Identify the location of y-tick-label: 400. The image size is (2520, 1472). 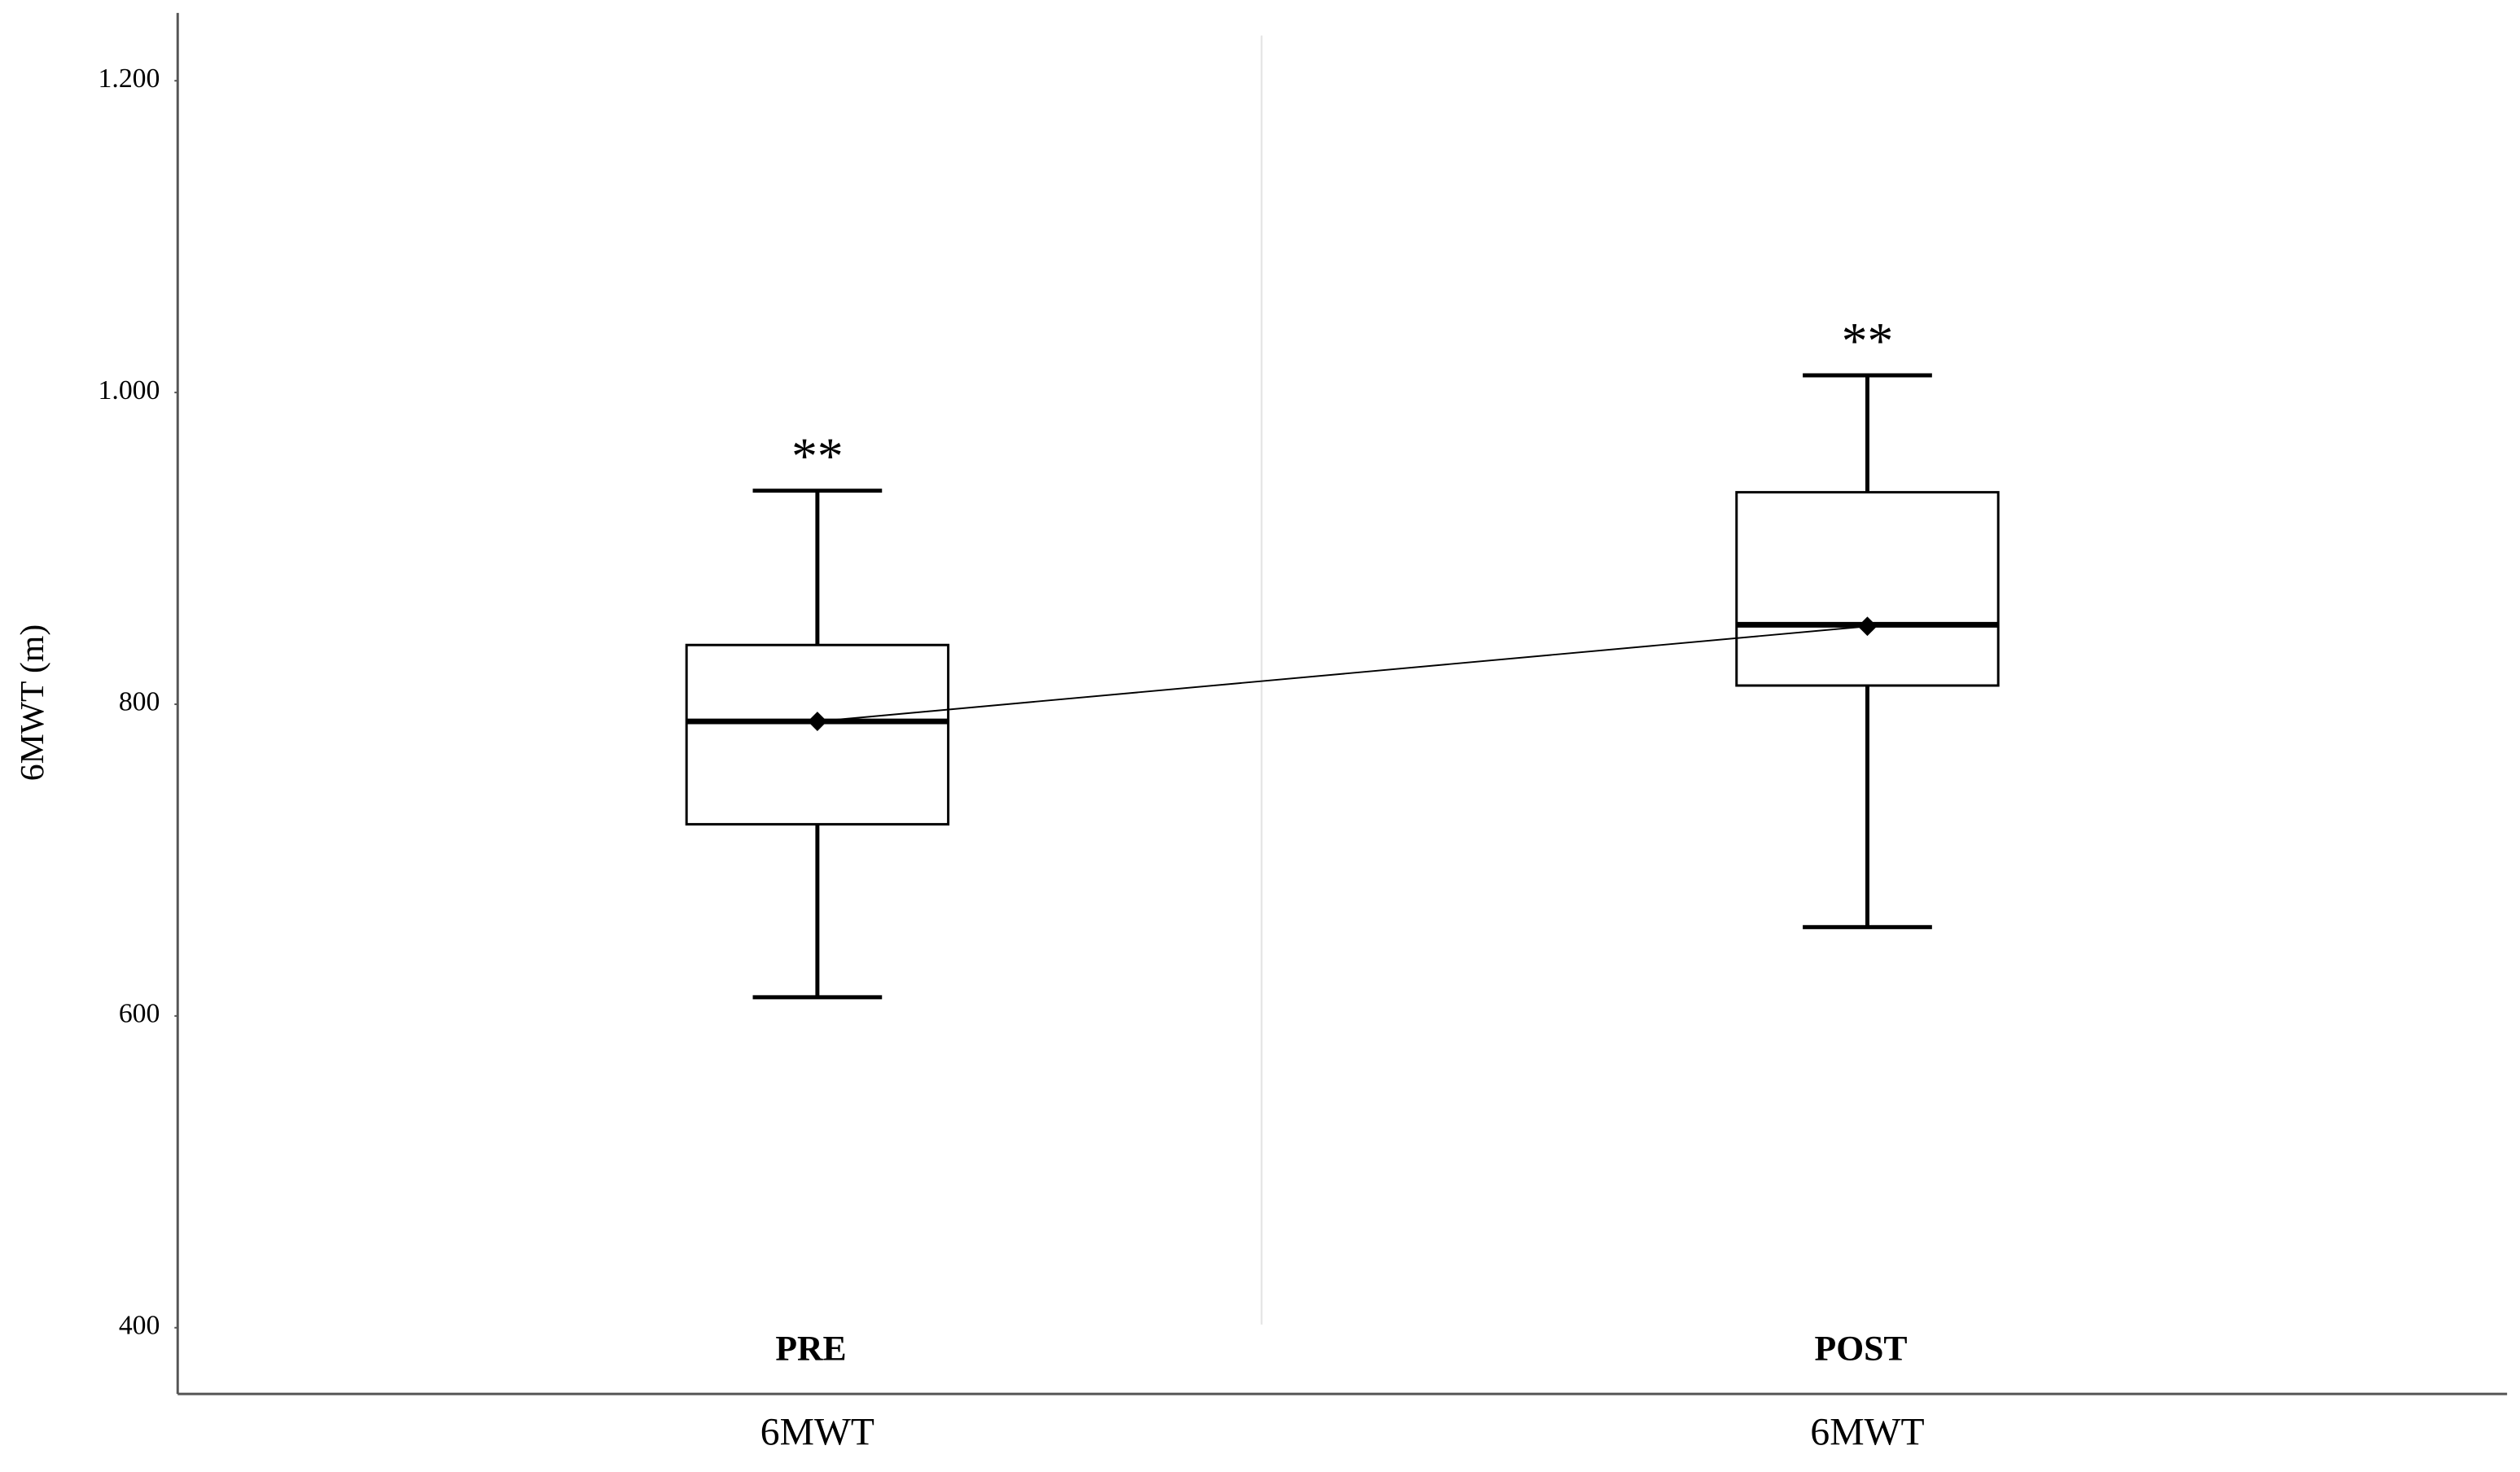
(140, 1326).